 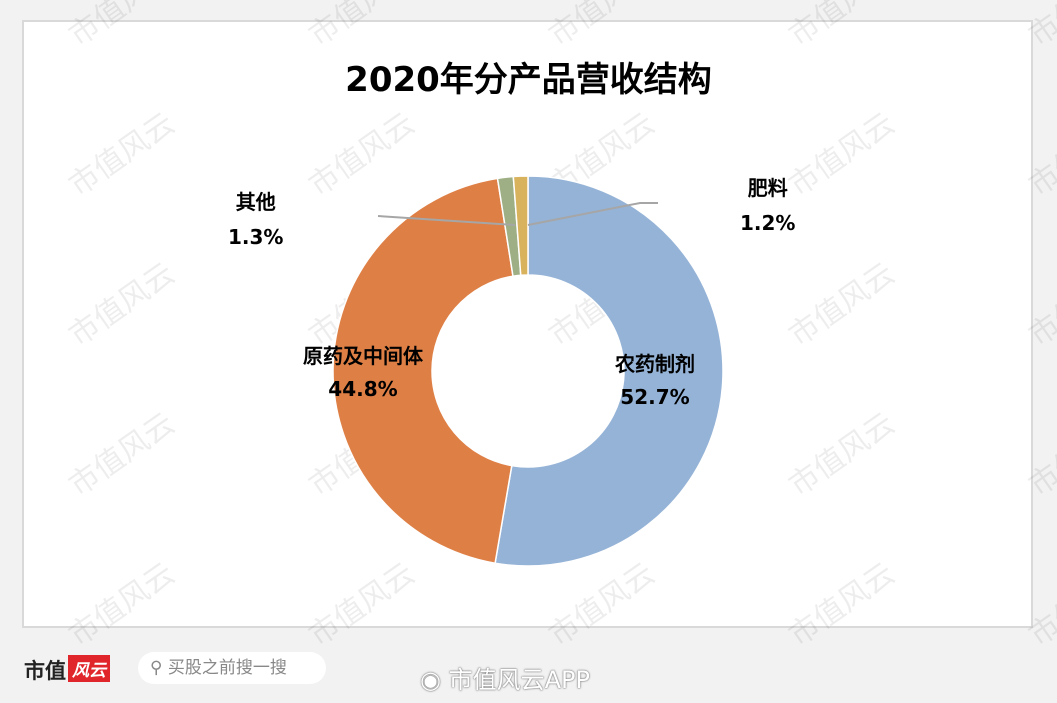 I want to click on search-box: ⚲ 买股之前搜一搜, so click(x=232, y=668).